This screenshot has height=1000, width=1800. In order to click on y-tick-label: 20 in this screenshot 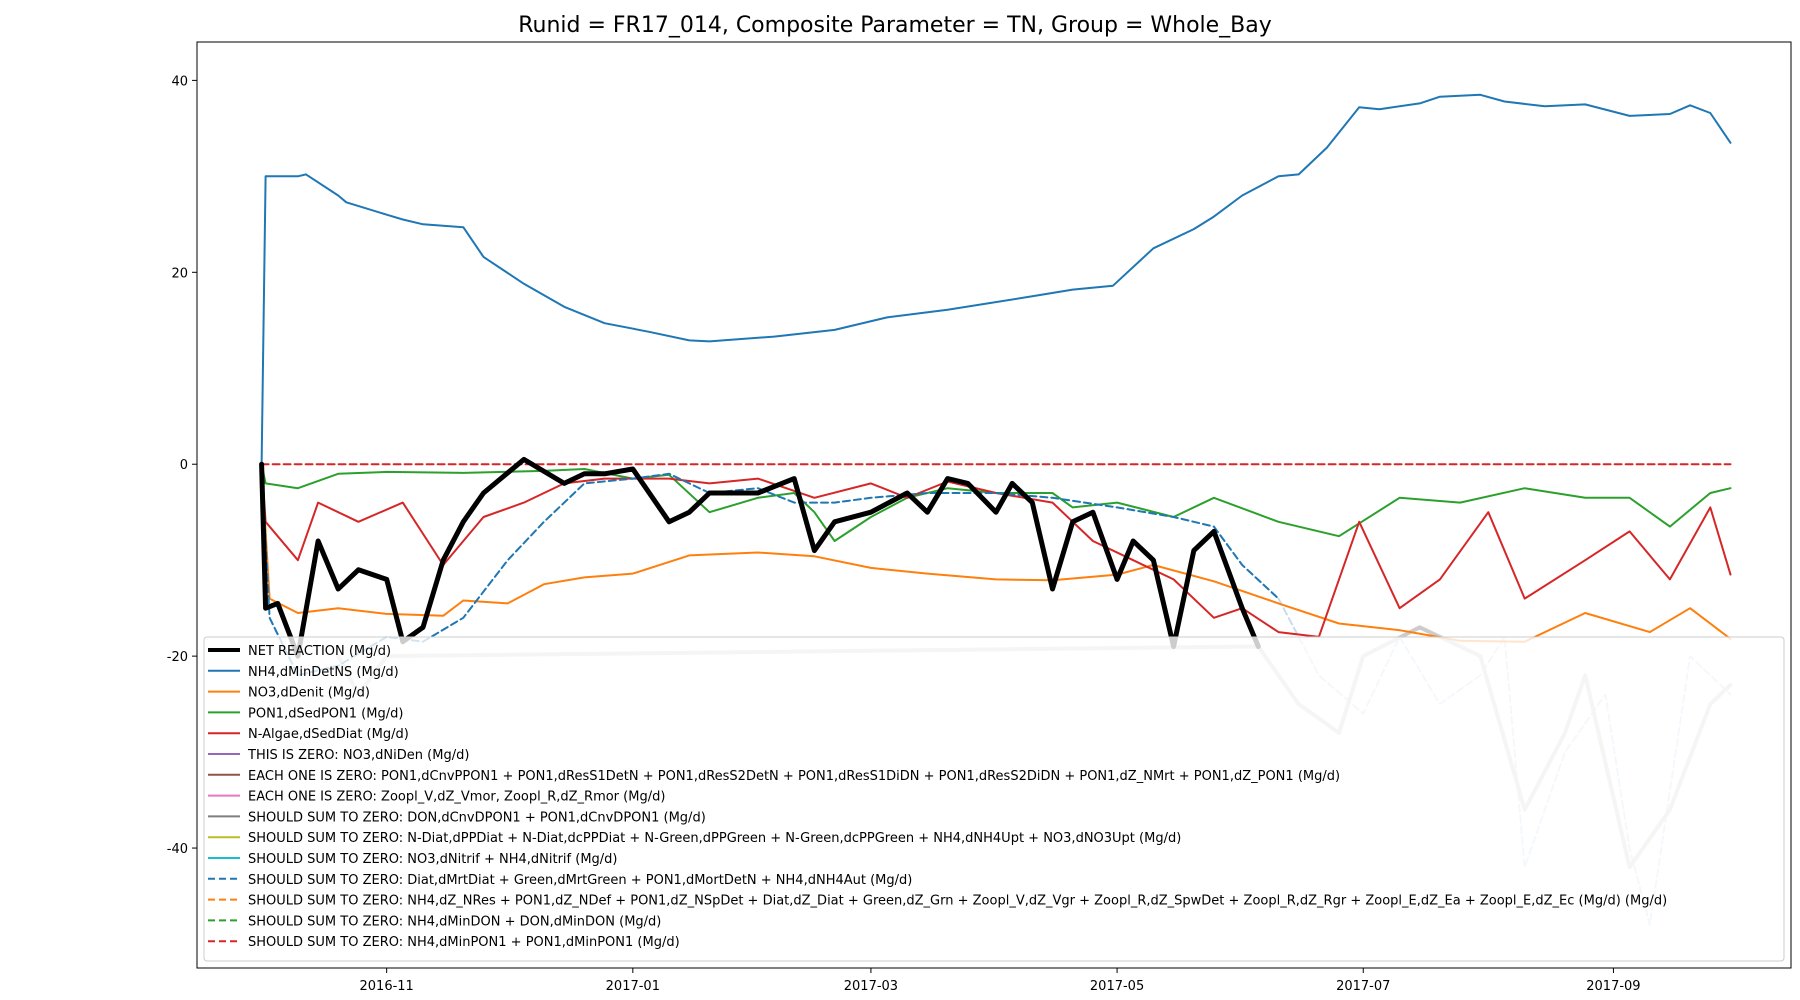, I will do `click(179, 273)`.